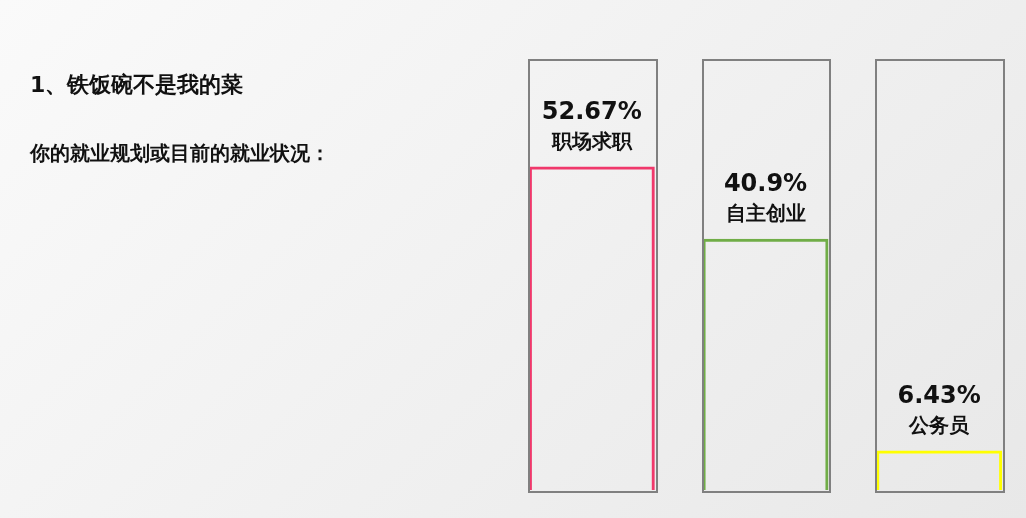 The height and width of the screenshot is (518, 1026). I want to click on x-tick-label: 职场求职, so click(591, 140).